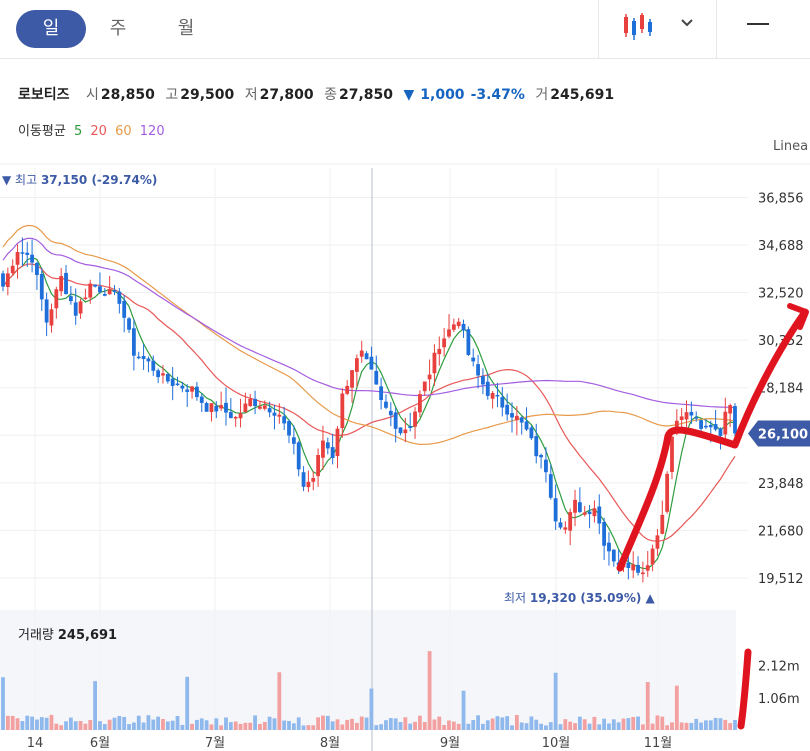 The width and height of the screenshot is (810, 751). Describe the element at coordinates (712, 440) in the screenshot. I see `annotation-arrow-stroke` at that location.